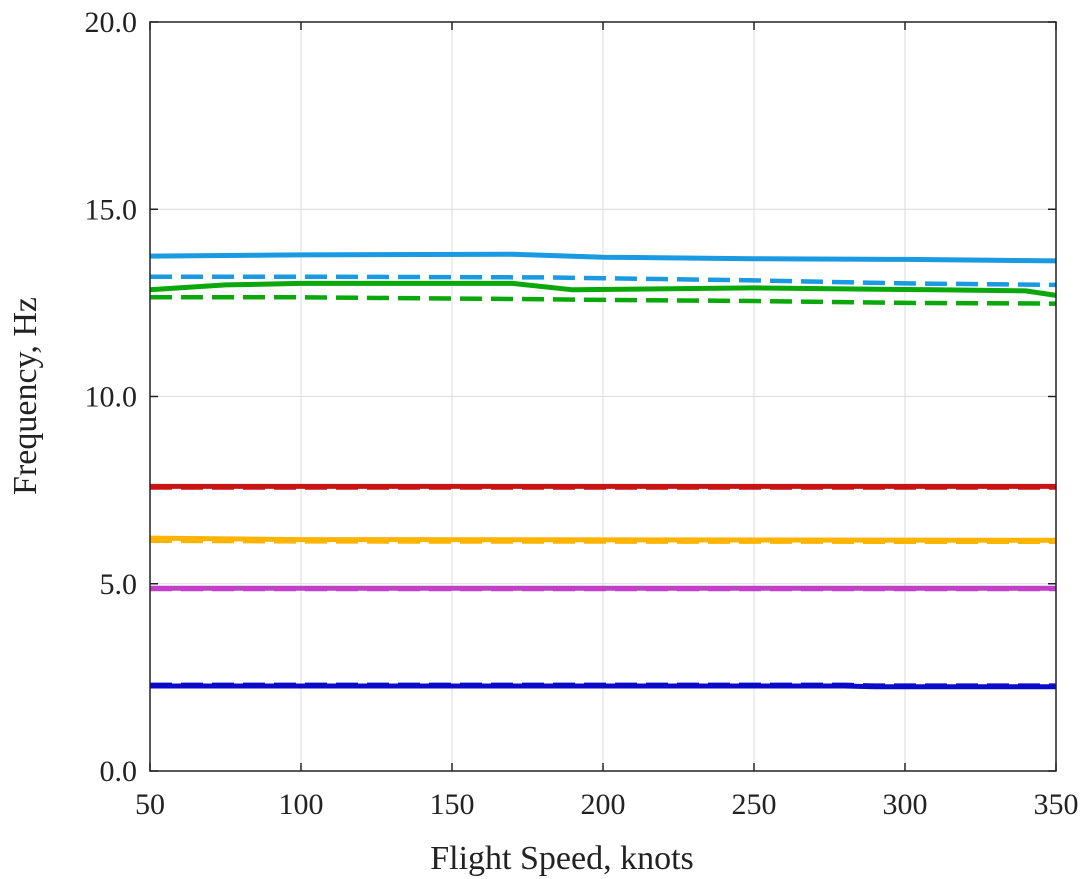  What do you see at coordinates (1056, 804) in the screenshot?
I see `x-tick-label: 350` at bounding box center [1056, 804].